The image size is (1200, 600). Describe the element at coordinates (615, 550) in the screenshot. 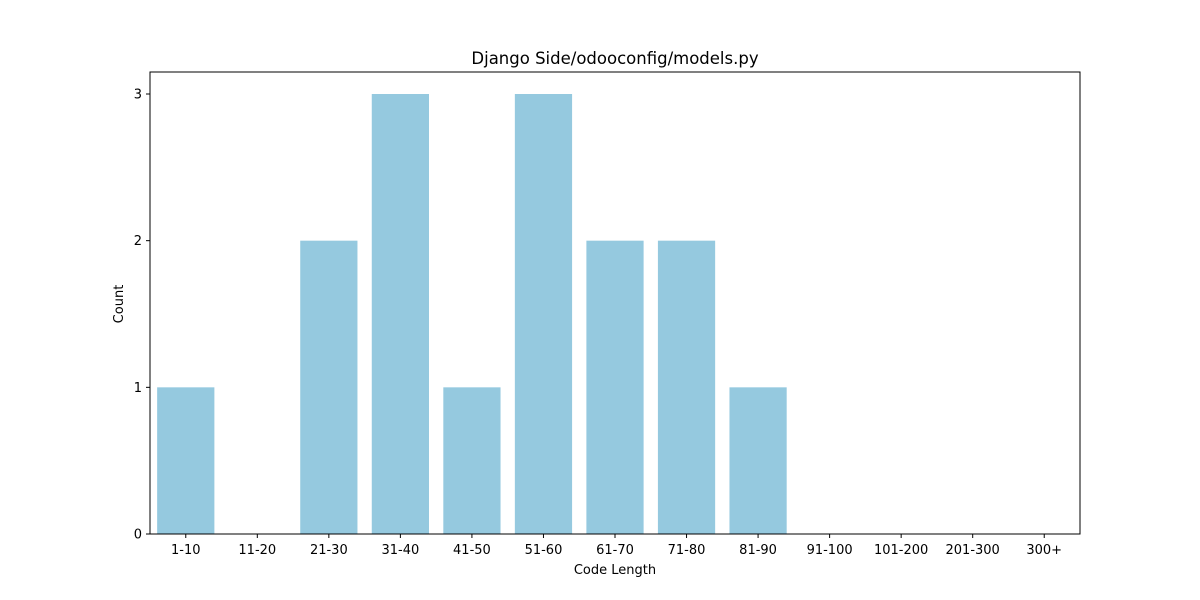

I see `x-tick-label-61-70: 61-70` at that location.